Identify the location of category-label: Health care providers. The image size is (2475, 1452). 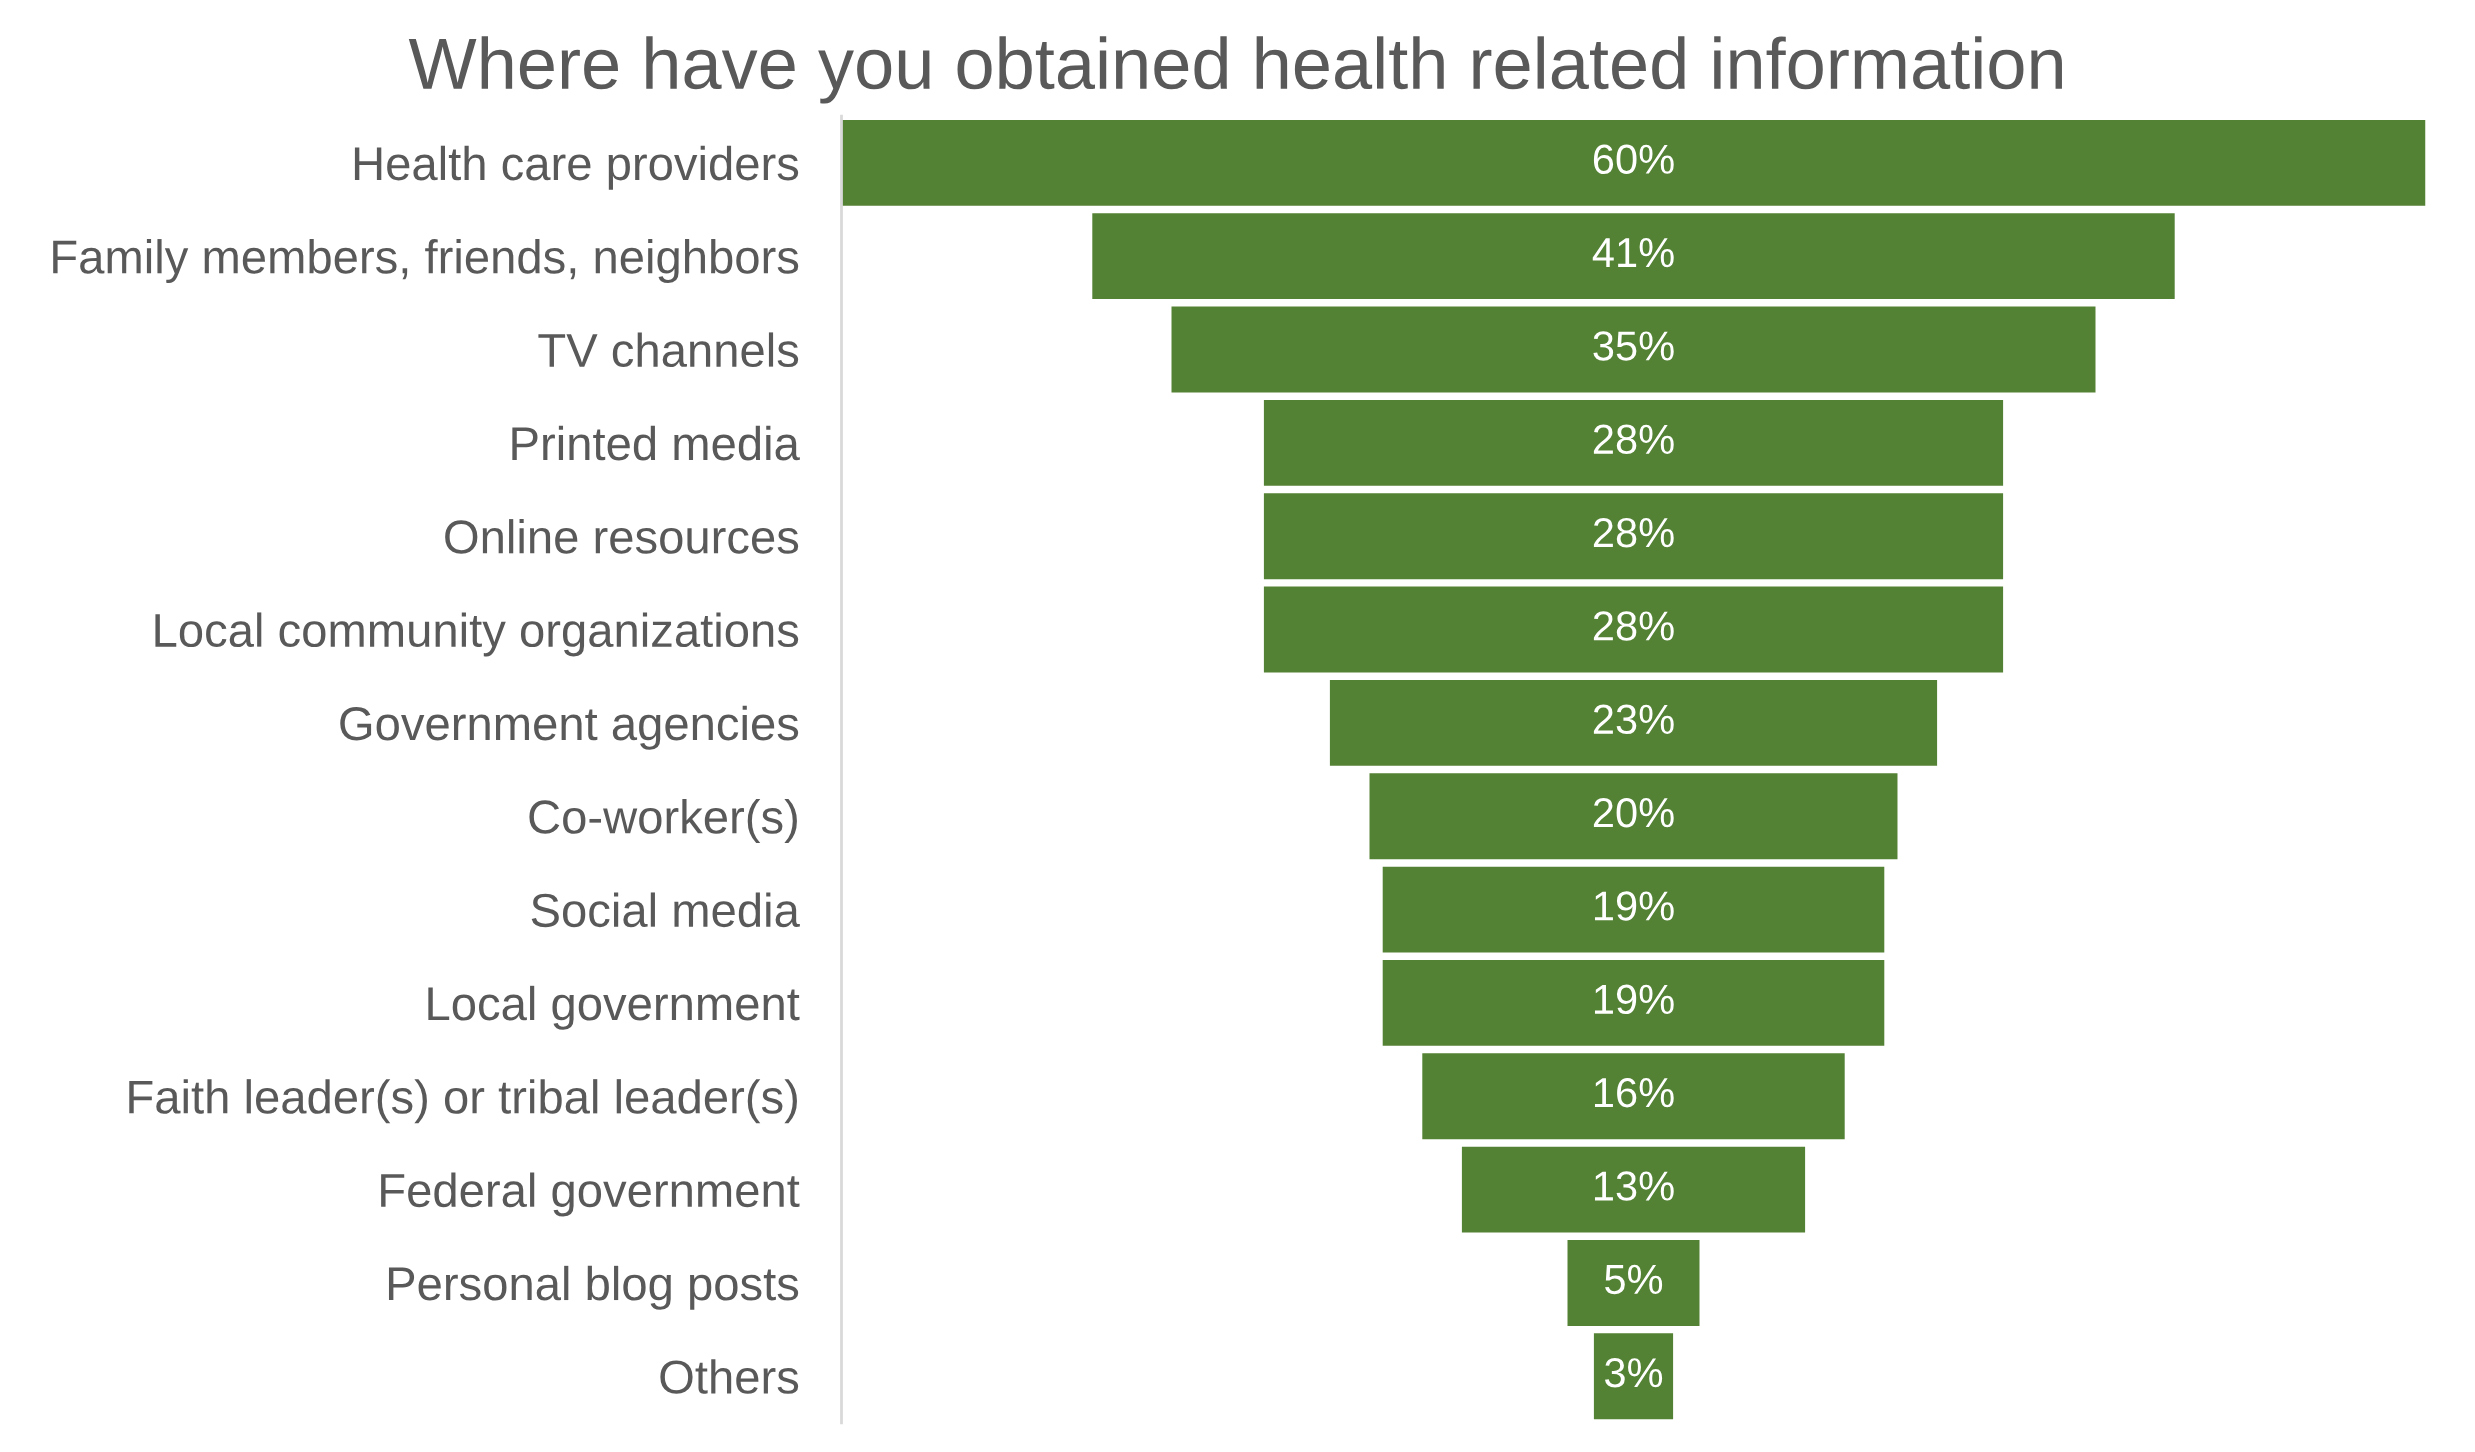
(576, 167).